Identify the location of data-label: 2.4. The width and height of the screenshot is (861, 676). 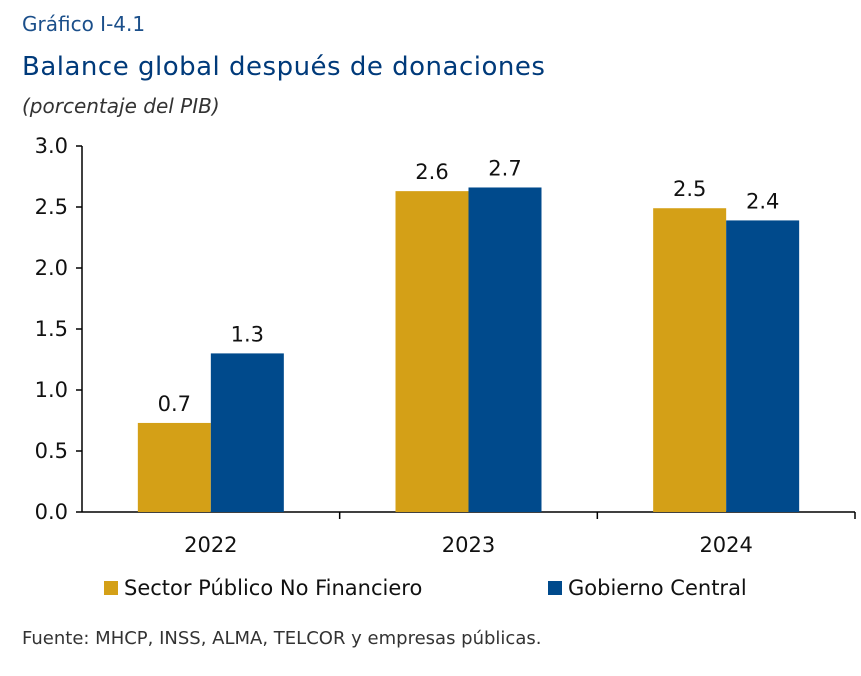
(762, 201).